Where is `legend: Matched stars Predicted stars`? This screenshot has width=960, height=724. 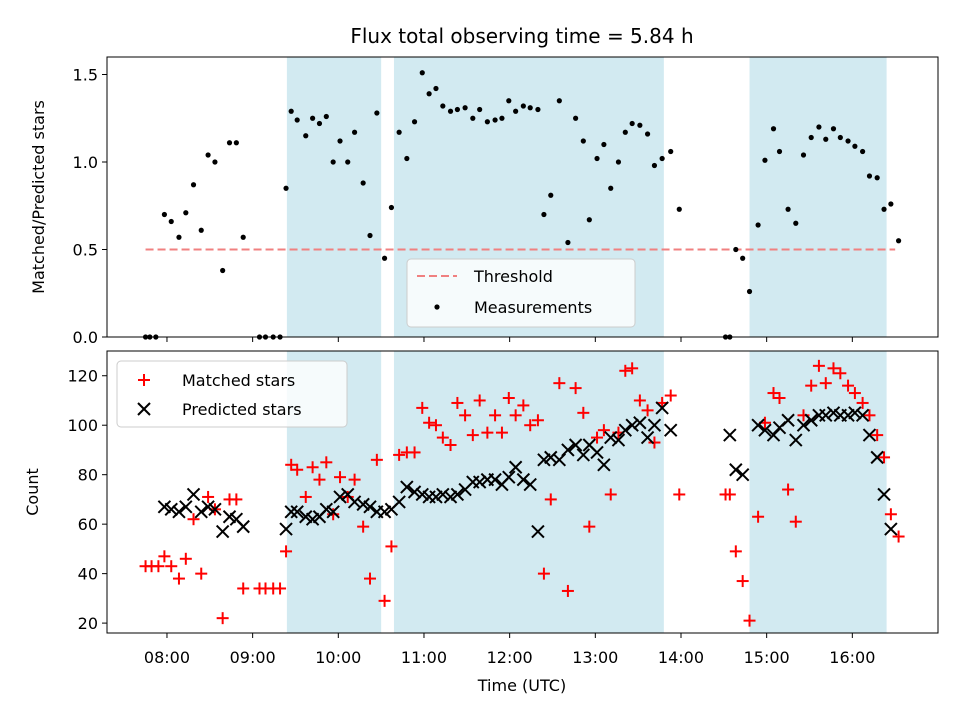 legend: Matched stars Predicted stars is located at coordinates (232, 394).